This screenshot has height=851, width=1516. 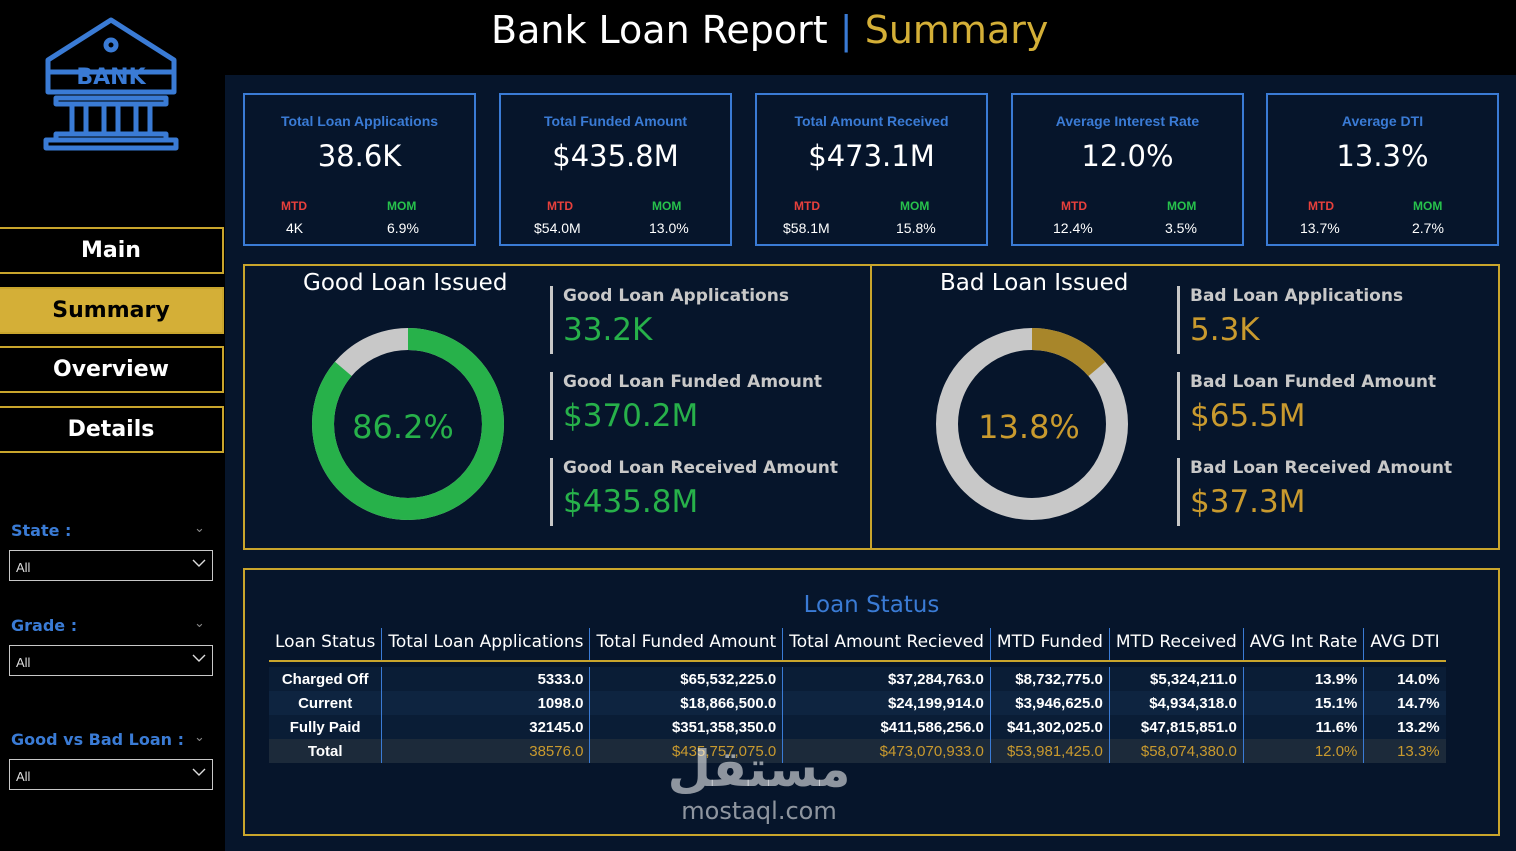 What do you see at coordinates (112, 310) in the screenshot?
I see `nav-summary: Summary` at bounding box center [112, 310].